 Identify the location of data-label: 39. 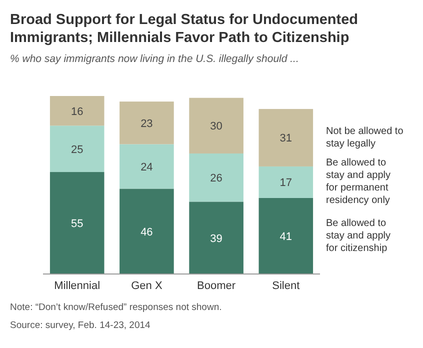
(216, 238).